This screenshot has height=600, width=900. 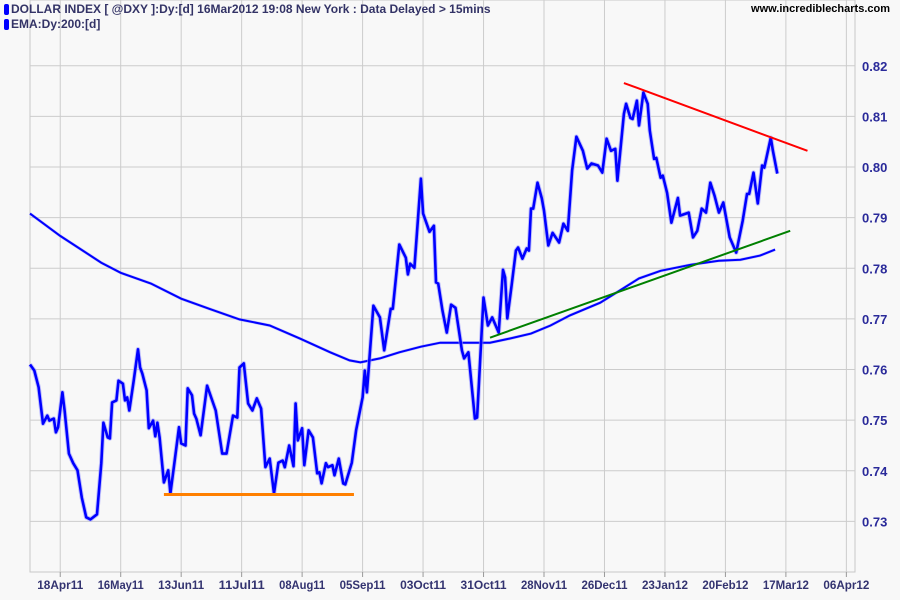 What do you see at coordinates (363, 585) in the screenshot?
I see `x-tick-label: 05Sep11` at bounding box center [363, 585].